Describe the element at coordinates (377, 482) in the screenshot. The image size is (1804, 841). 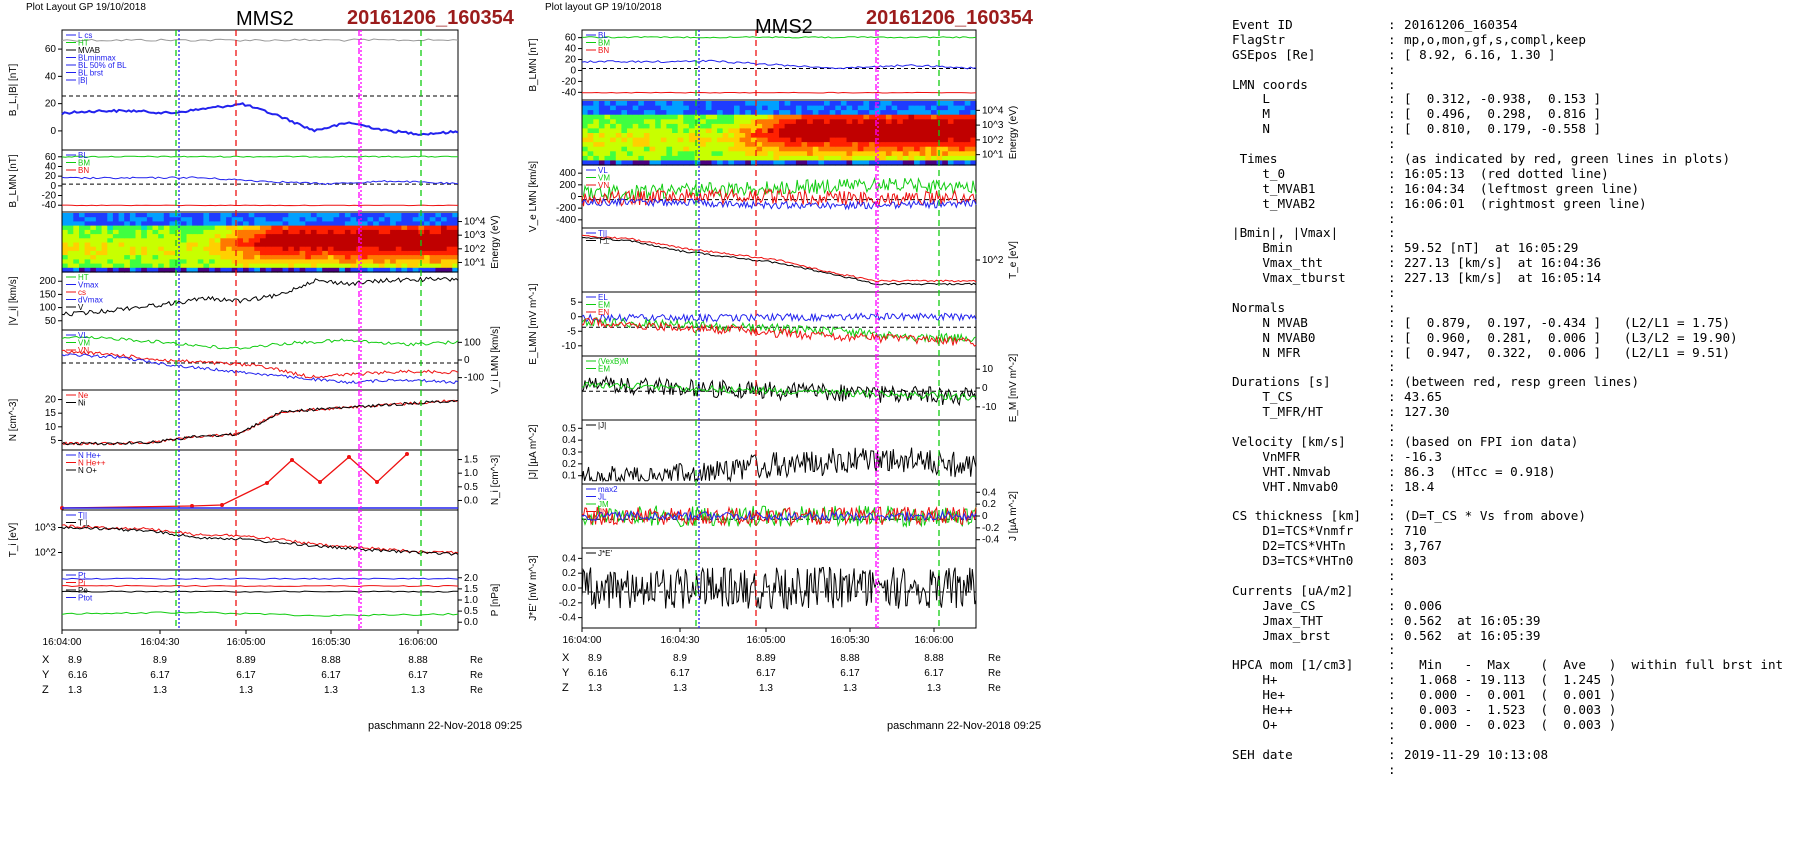
I see `He++-point` at that location.